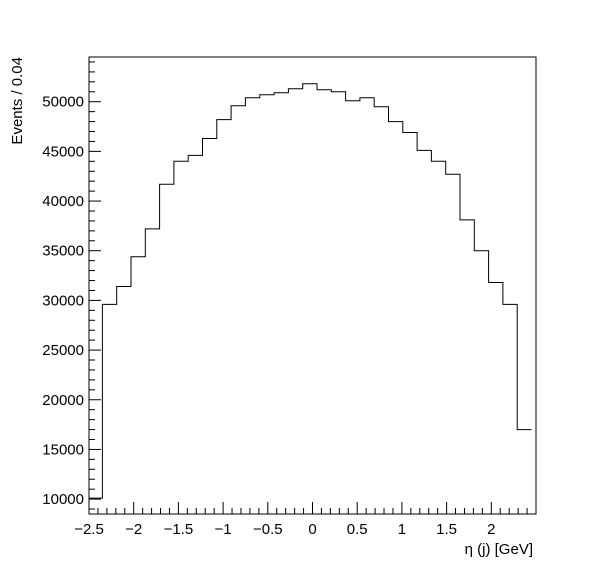  What do you see at coordinates (312, 529) in the screenshot?
I see `x-tick-label: 0` at bounding box center [312, 529].